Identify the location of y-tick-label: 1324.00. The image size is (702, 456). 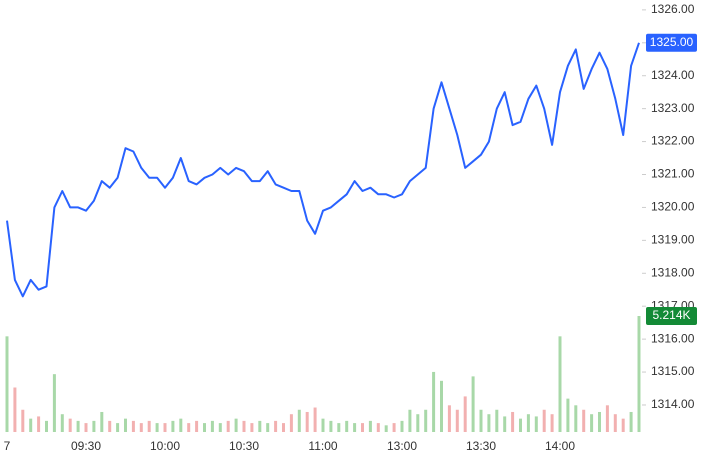
(673, 75).